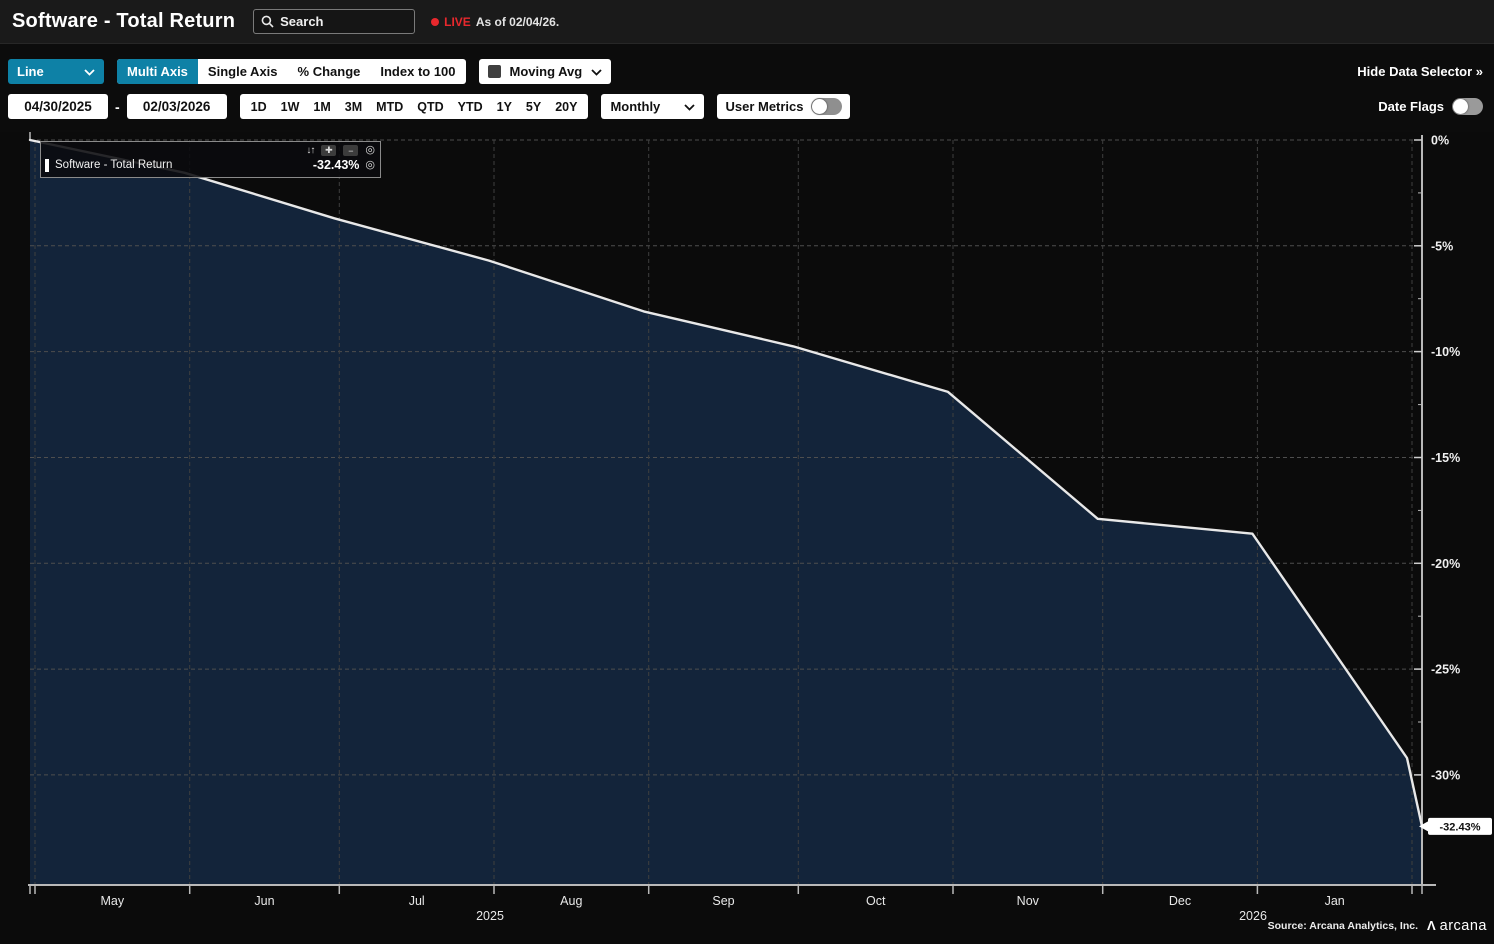 This screenshot has height=944, width=1494. What do you see at coordinates (533, 106) in the screenshot?
I see `range-5y: 5Y` at bounding box center [533, 106].